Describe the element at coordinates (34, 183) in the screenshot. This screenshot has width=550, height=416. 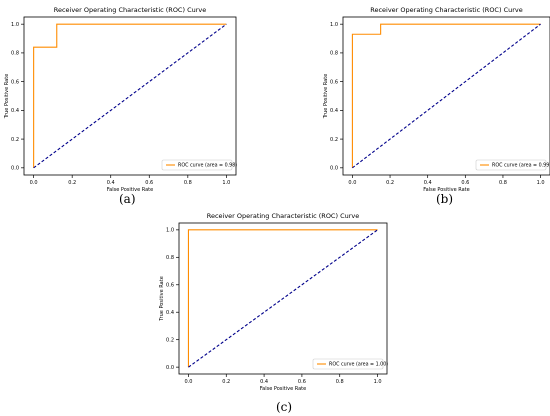
I see `x-tick-label-a: 0.0` at that location.